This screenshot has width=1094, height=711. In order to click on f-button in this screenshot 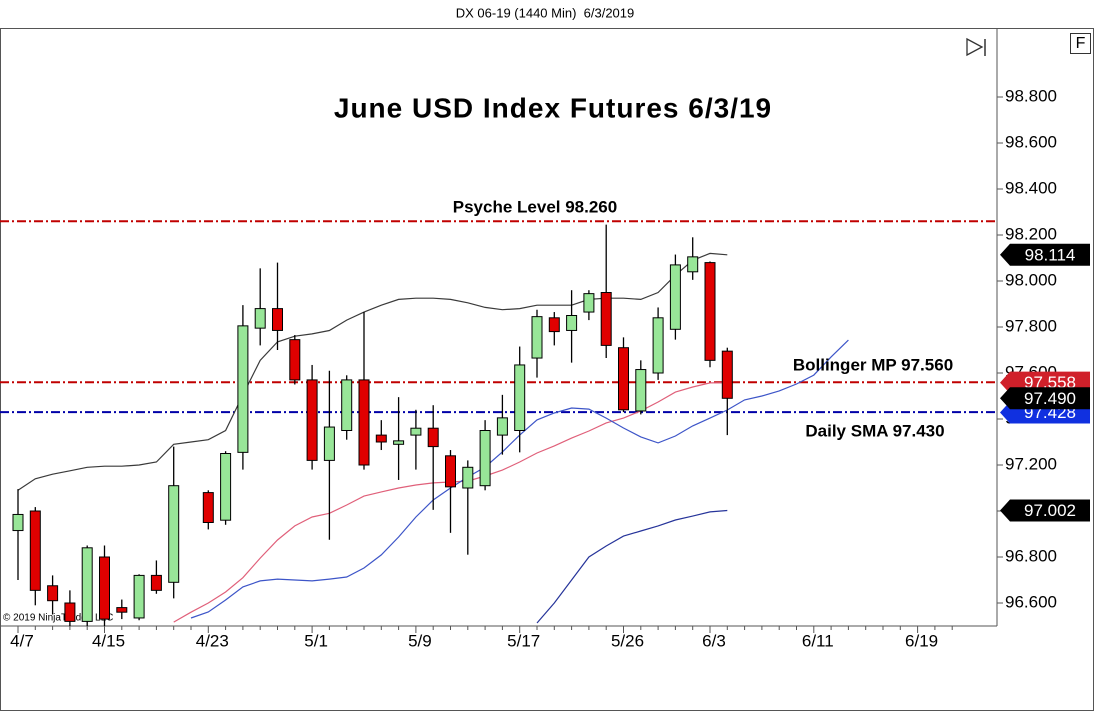, I will do `click(1080, 43)`.